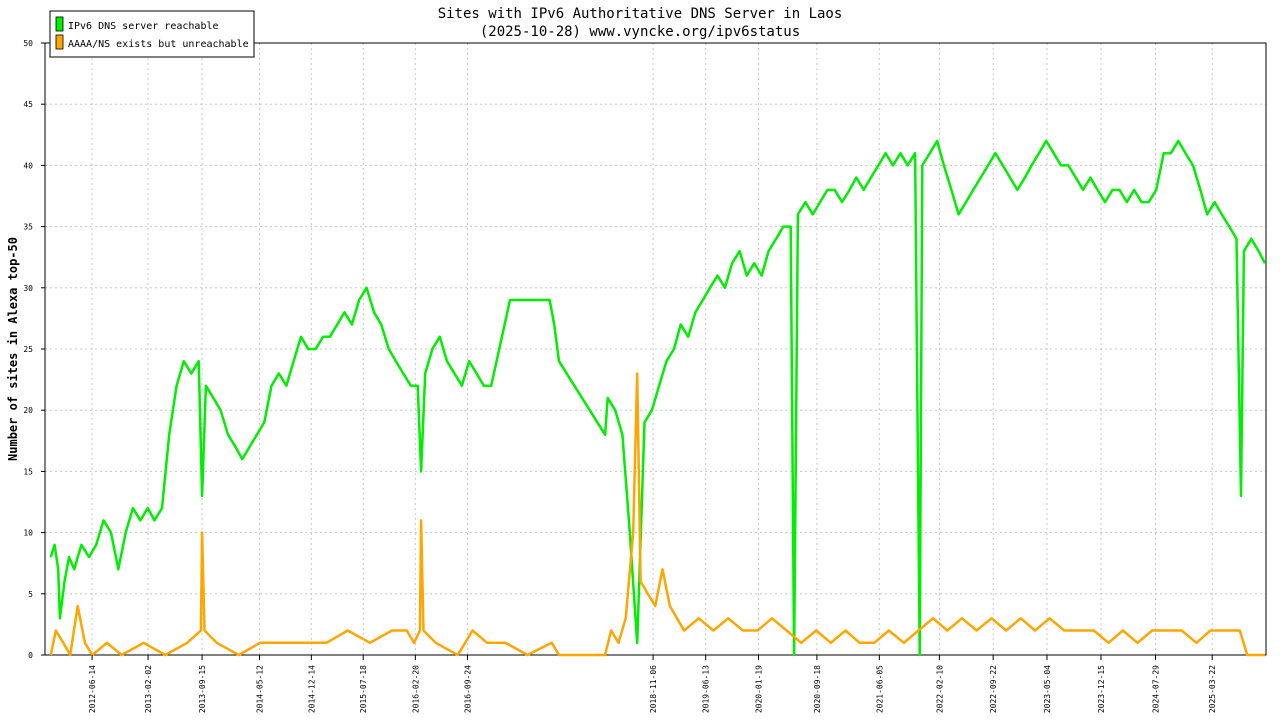 Image resolution: width=1280 pixels, height=720 pixels. I want to click on y-tick-label: 30, so click(28, 288).